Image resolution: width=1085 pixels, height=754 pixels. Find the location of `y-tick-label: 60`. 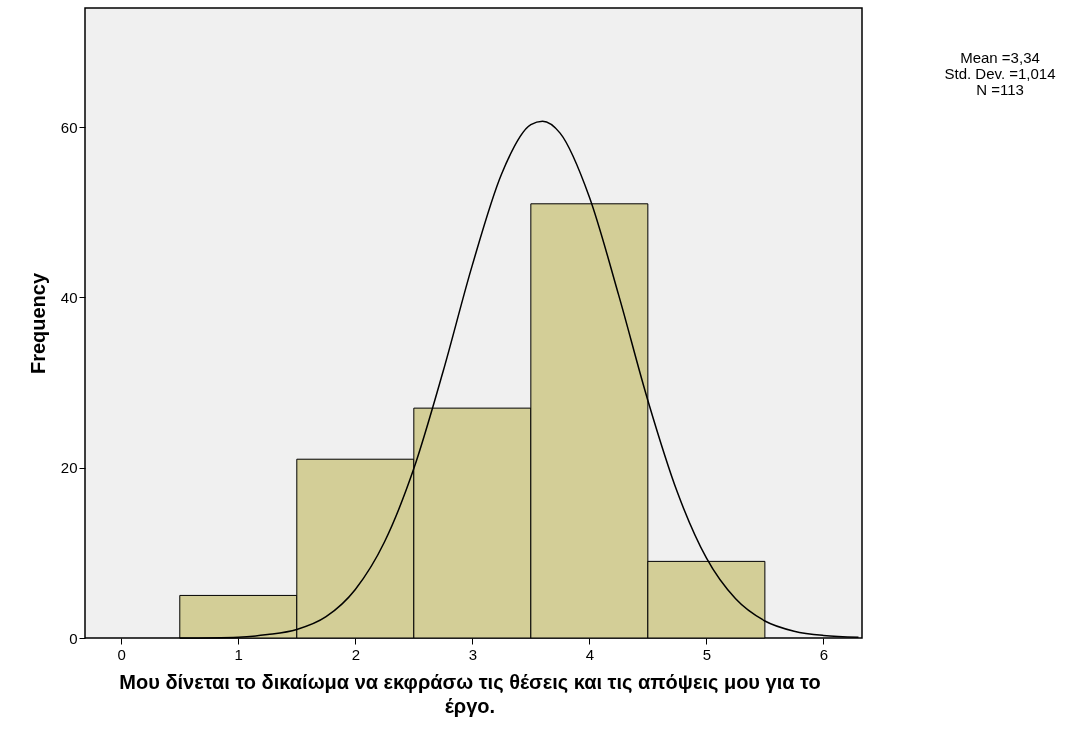

y-tick-label: 60 is located at coordinates (69, 127).